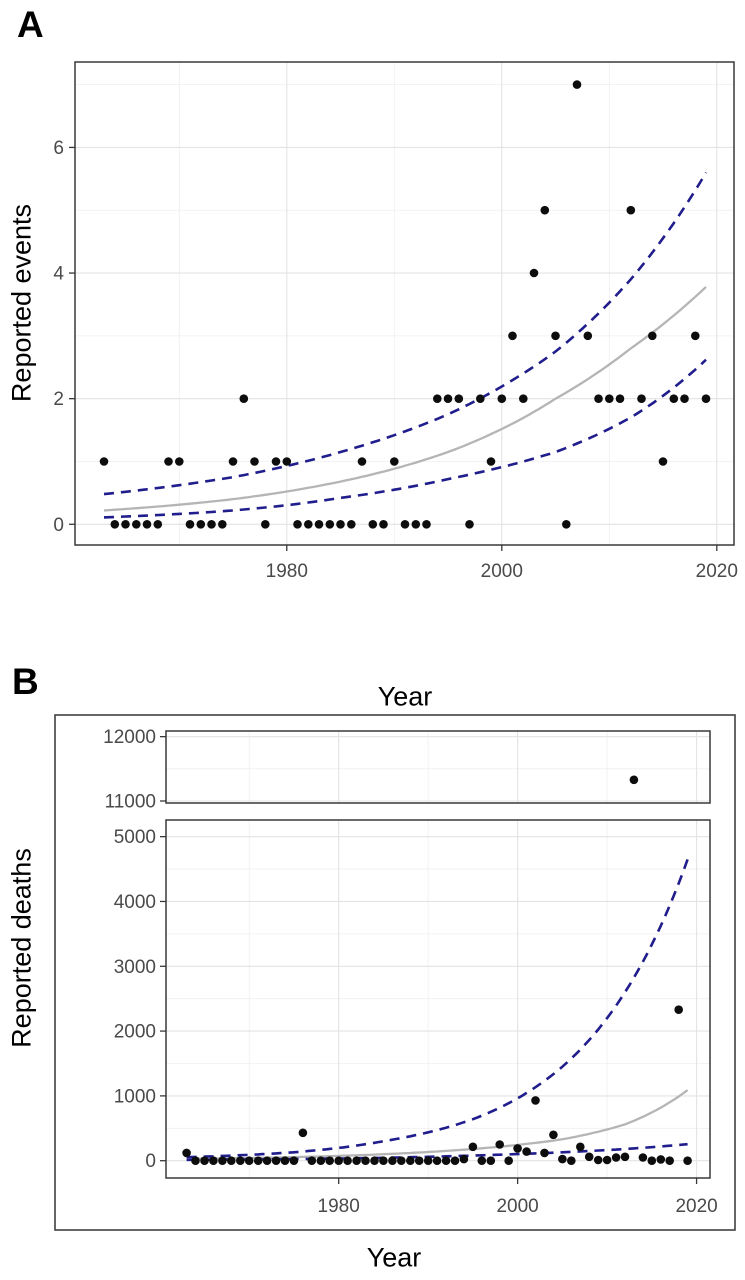 Image resolution: width=745 pixels, height=1280 pixels. I want to click on y-axis-tick-label: 4000, so click(135, 902).